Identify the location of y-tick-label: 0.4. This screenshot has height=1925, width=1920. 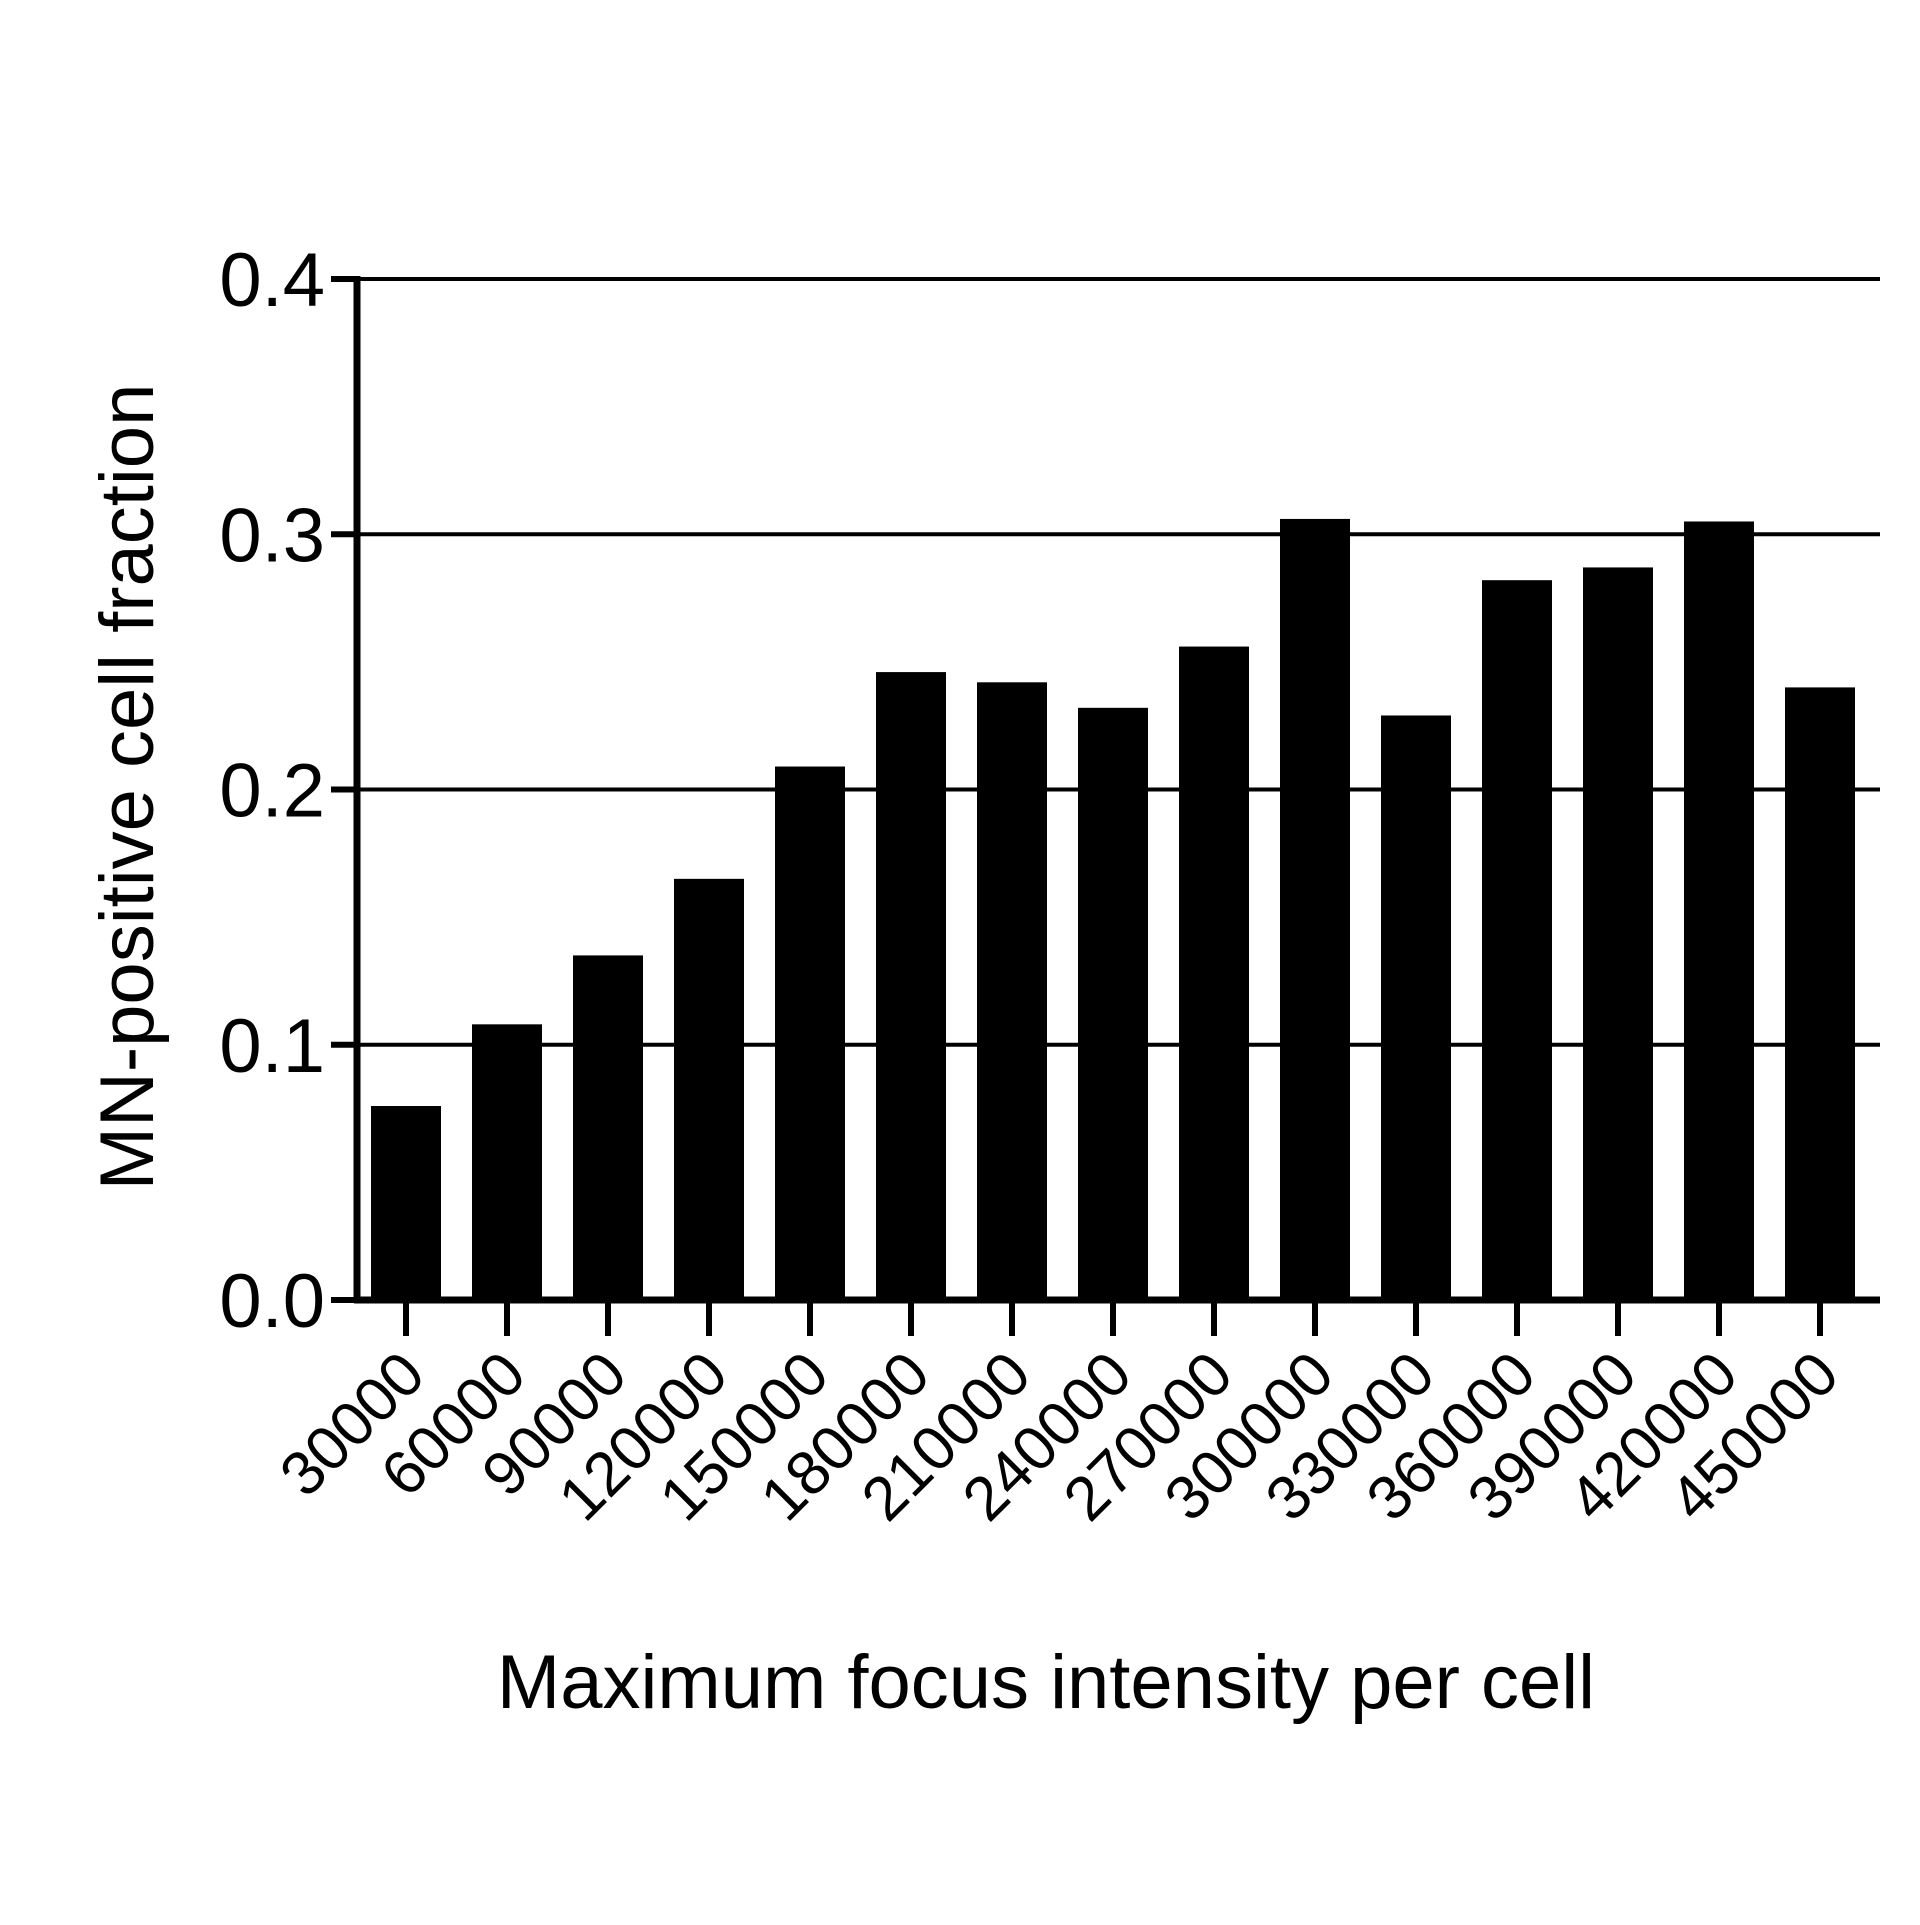
(272, 280).